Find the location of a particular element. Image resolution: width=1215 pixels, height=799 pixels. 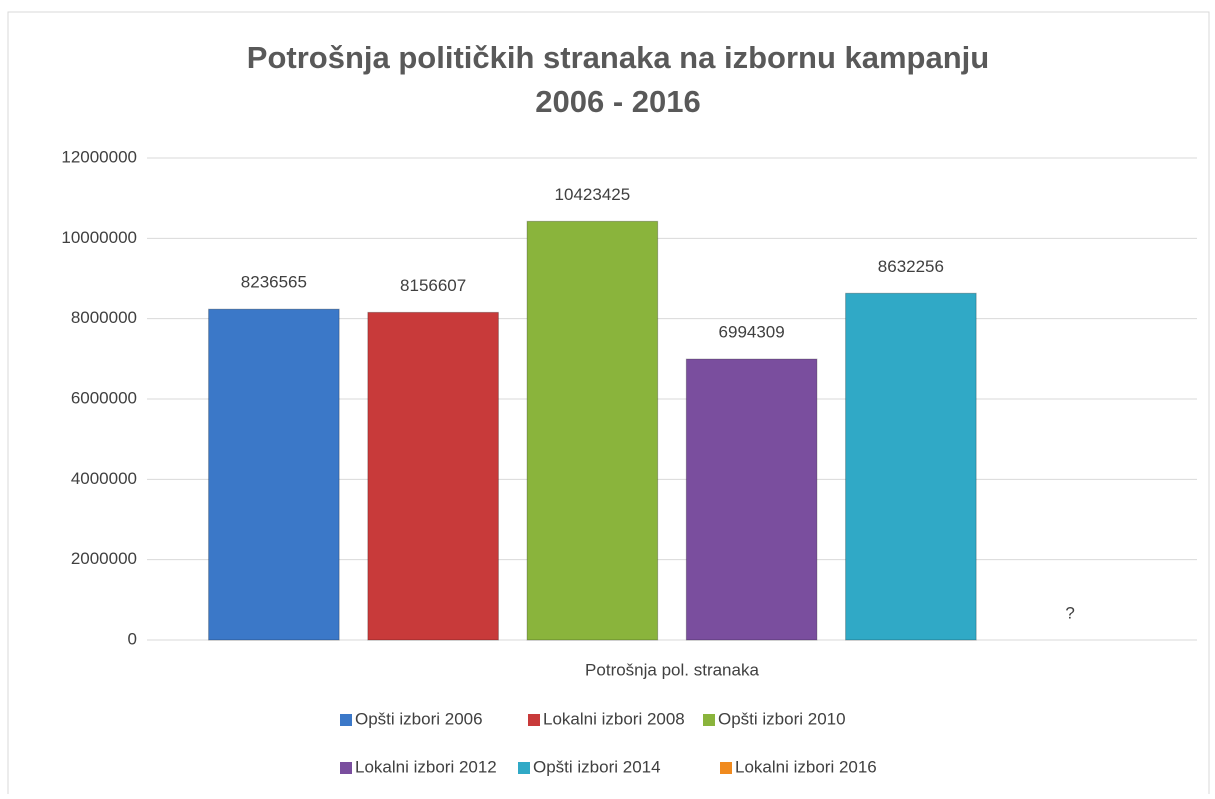

legend-label: Opšti izbori 2010 is located at coordinates (782, 718).